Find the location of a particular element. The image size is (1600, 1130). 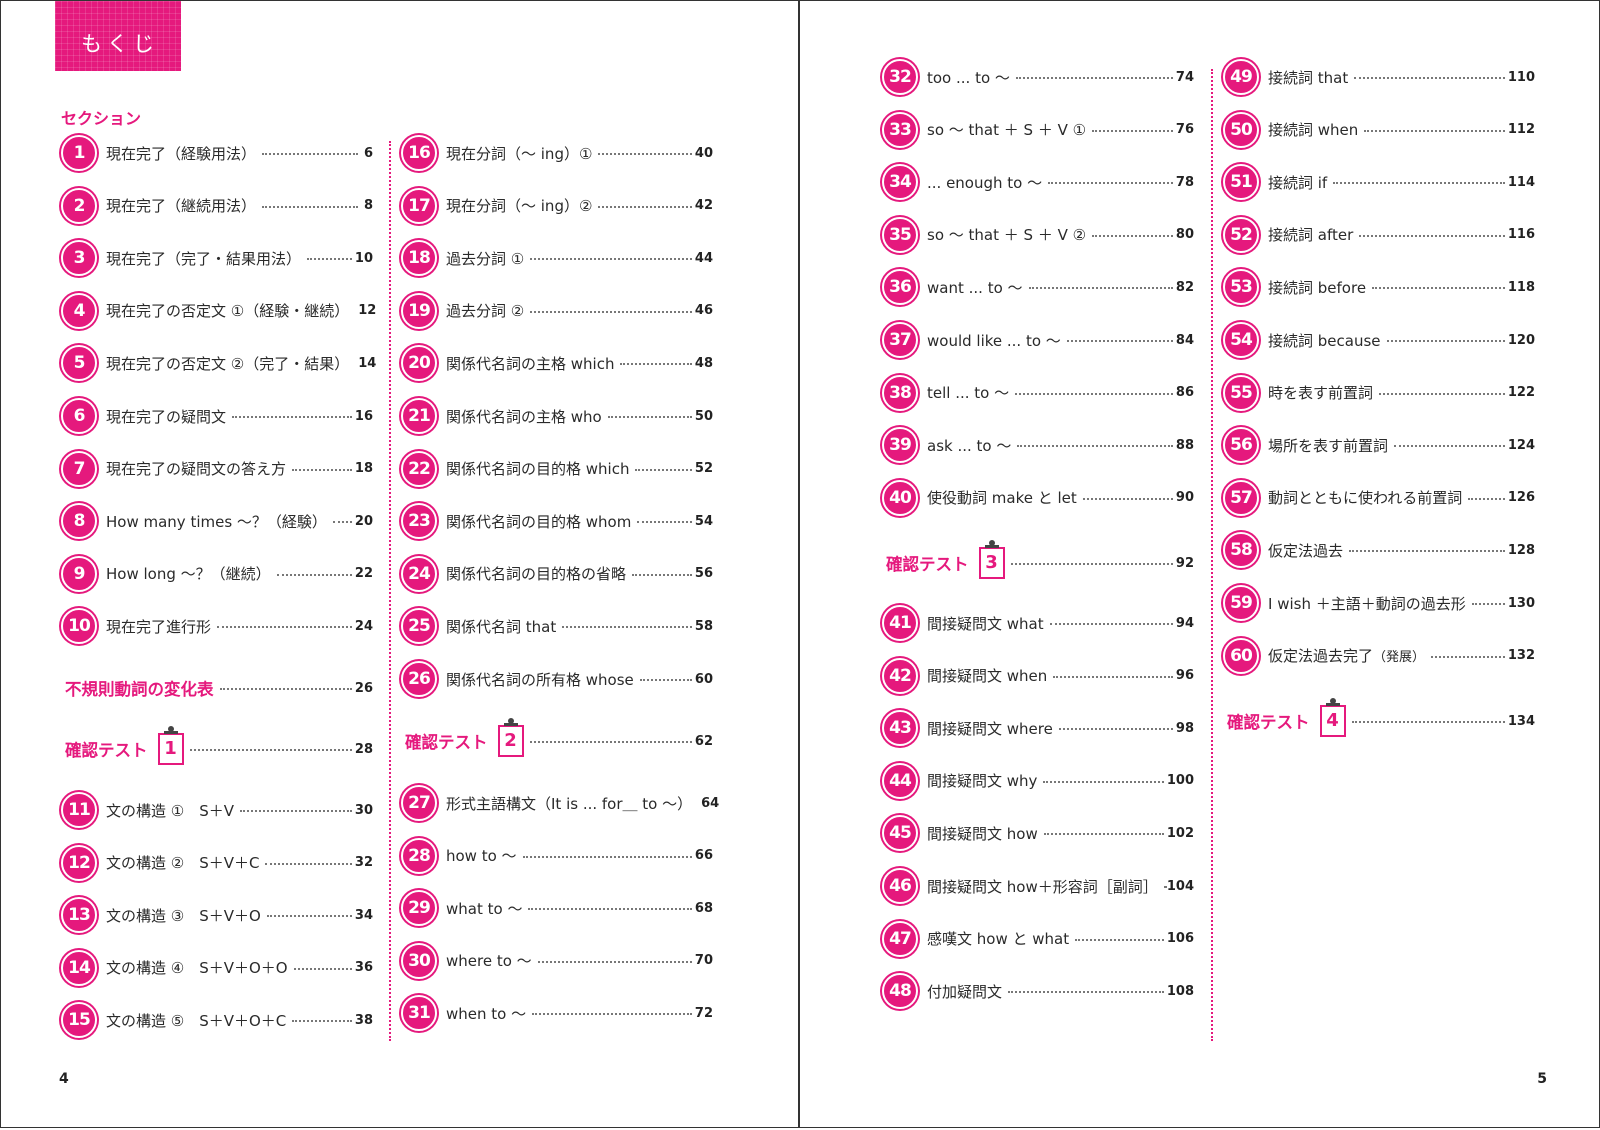

entry-title-text: 関係代名詞 that is located at coordinates (501, 626).